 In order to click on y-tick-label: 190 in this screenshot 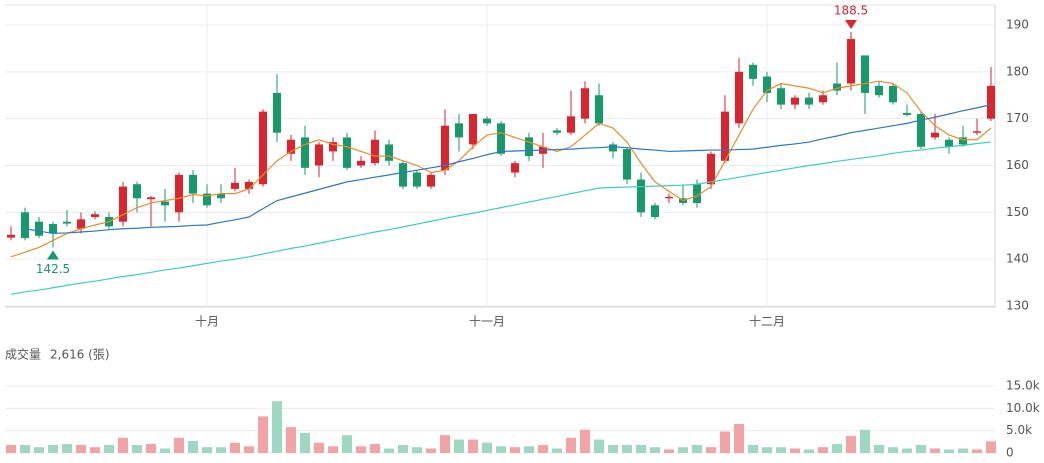, I will do `click(1017, 25)`.